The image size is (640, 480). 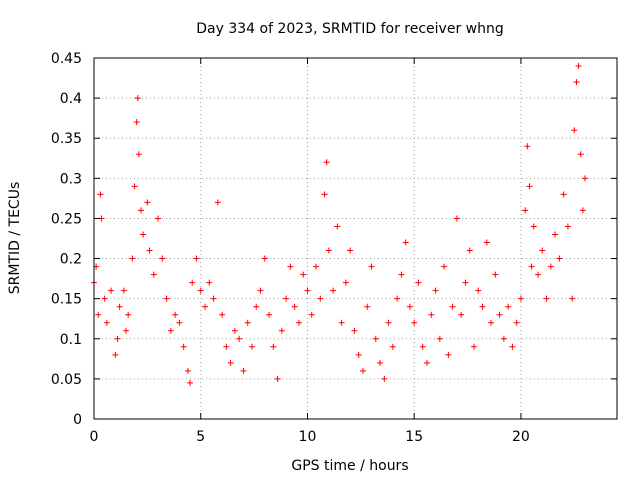 I want to click on x-tick-label: 5, so click(x=200, y=437).